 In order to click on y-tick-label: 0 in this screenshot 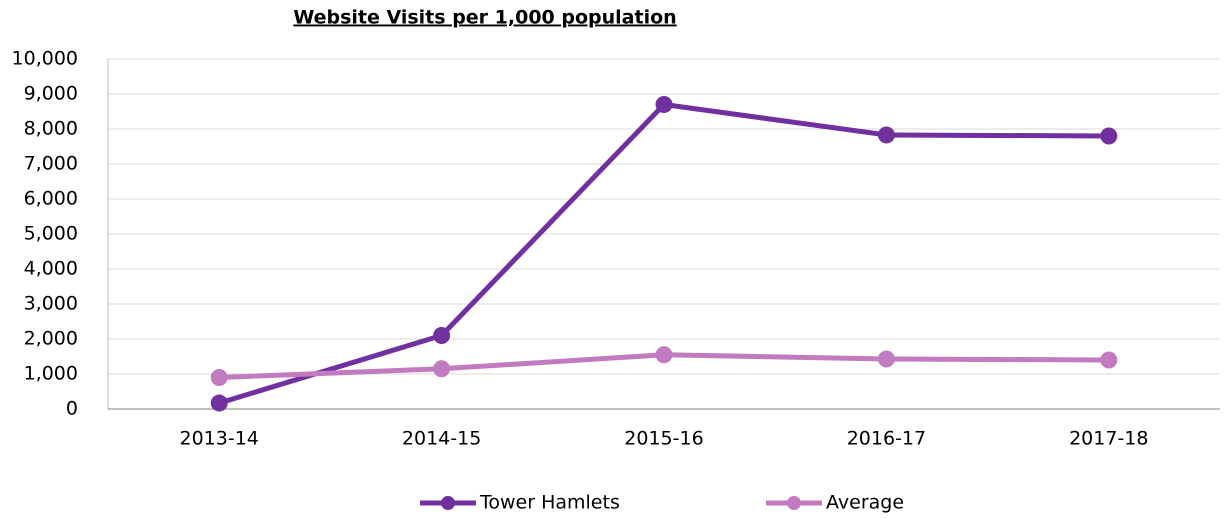, I will do `click(72, 409)`.